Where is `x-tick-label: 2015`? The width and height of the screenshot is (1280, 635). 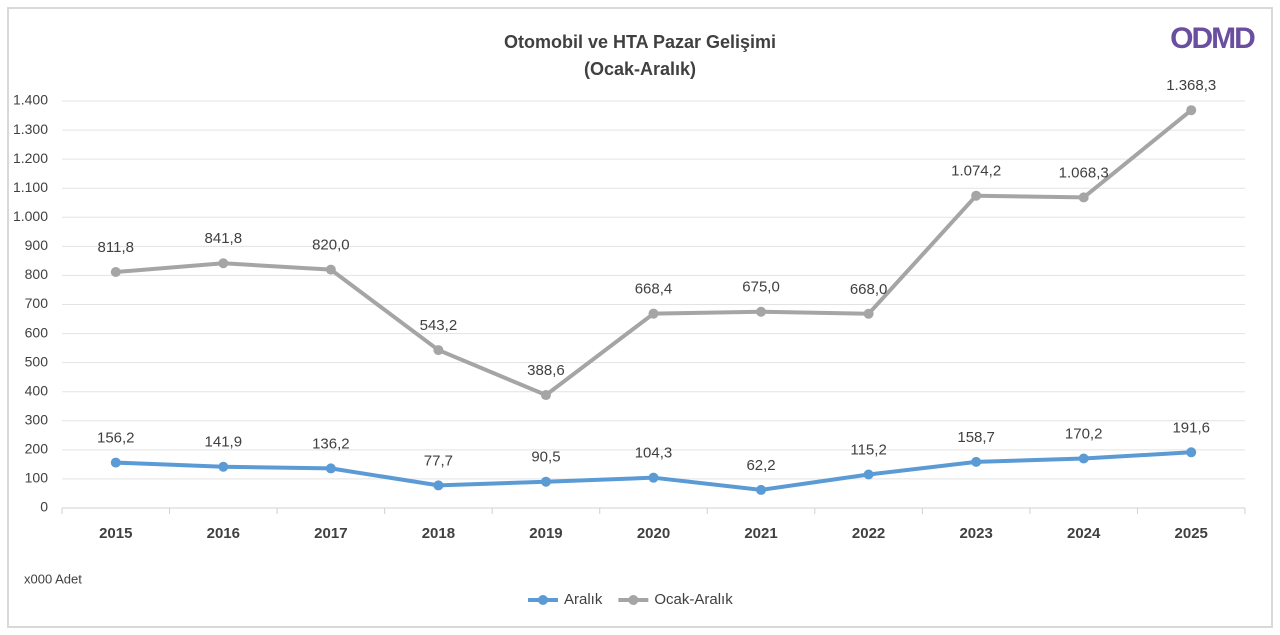 x-tick-label: 2015 is located at coordinates (115, 533).